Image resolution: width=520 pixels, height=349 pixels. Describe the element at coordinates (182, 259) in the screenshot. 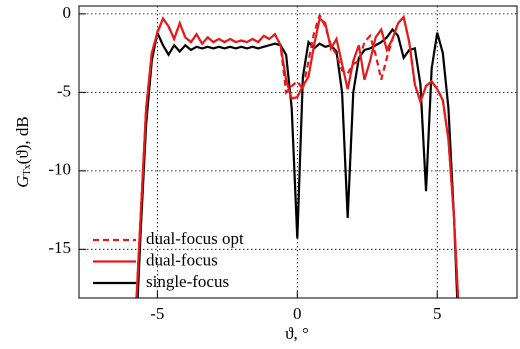

I see `legend-label: dual-focus` at that location.